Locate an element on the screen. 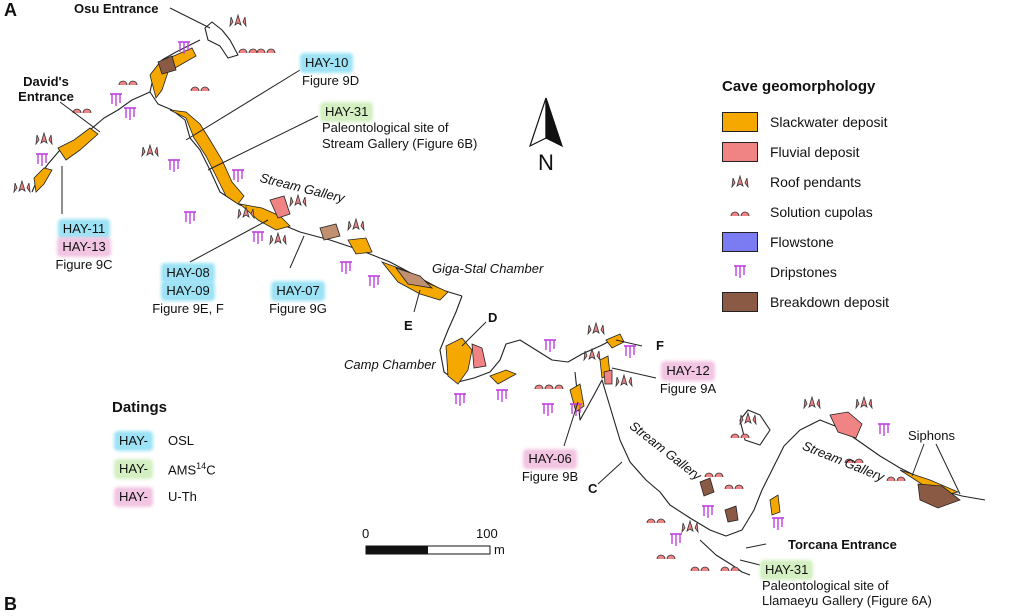 The height and width of the screenshot is (616, 1014). legend-item-label: Flowstone is located at coordinates (802, 242).